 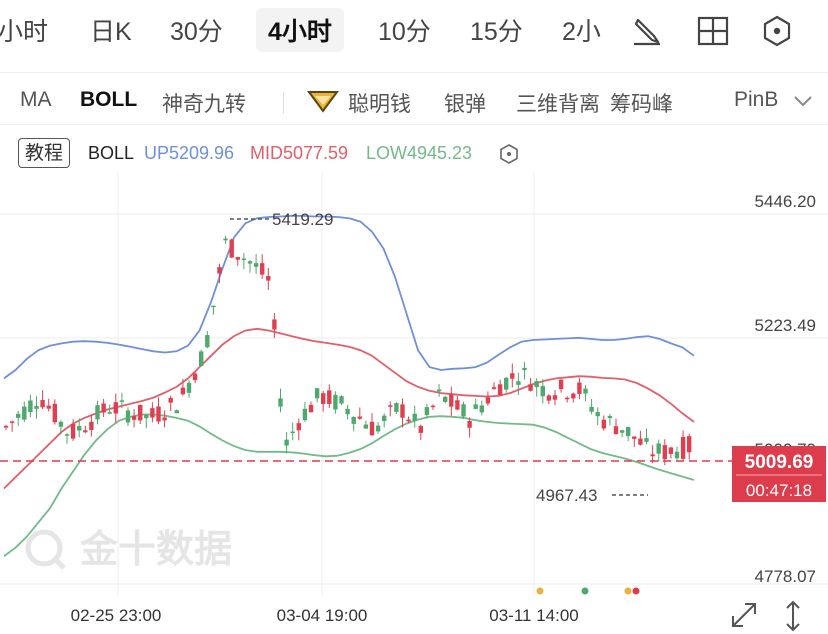 What do you see at coordinates (777, 31) in the screenshot?
I see `settings-hex-icon` at bounding box center [777, 31].